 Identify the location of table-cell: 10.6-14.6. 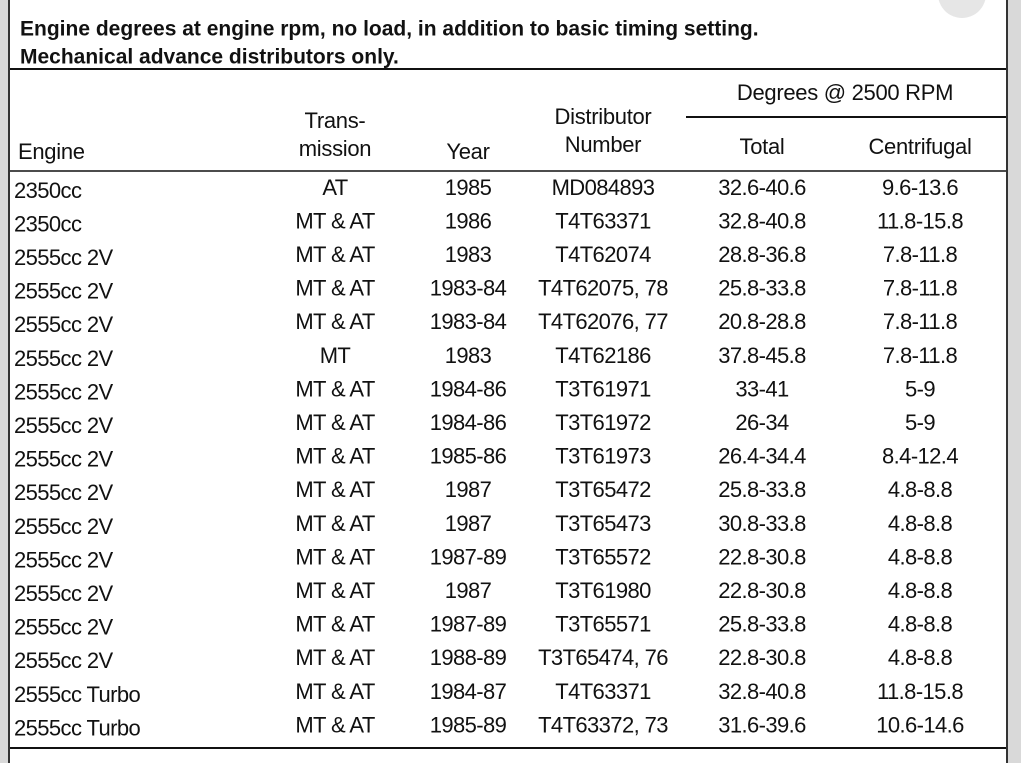
(920, 724).